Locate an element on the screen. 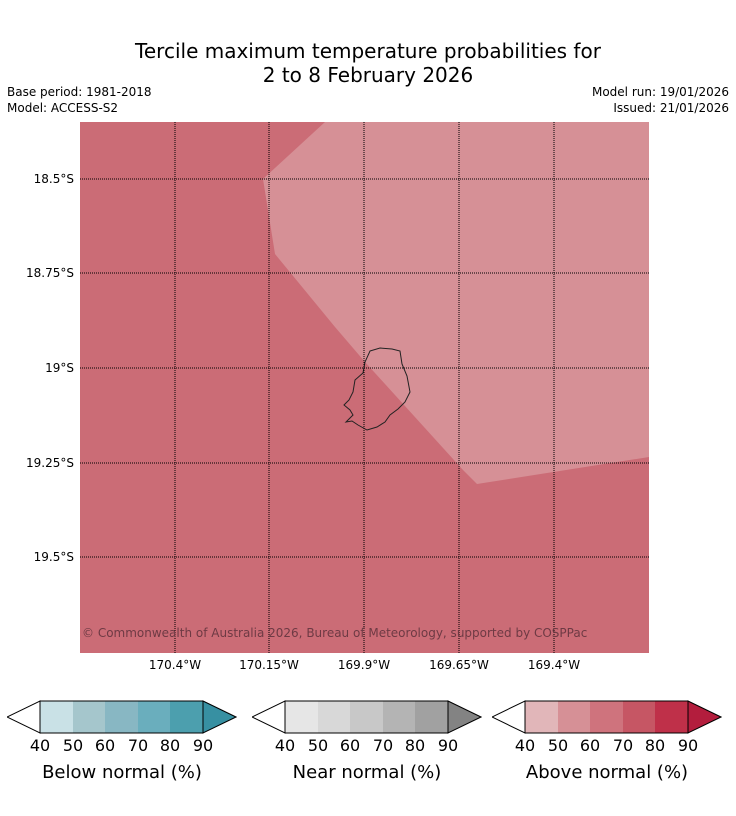  colorbar-below-tick-80: 80 is located at coordinates (170, 745).